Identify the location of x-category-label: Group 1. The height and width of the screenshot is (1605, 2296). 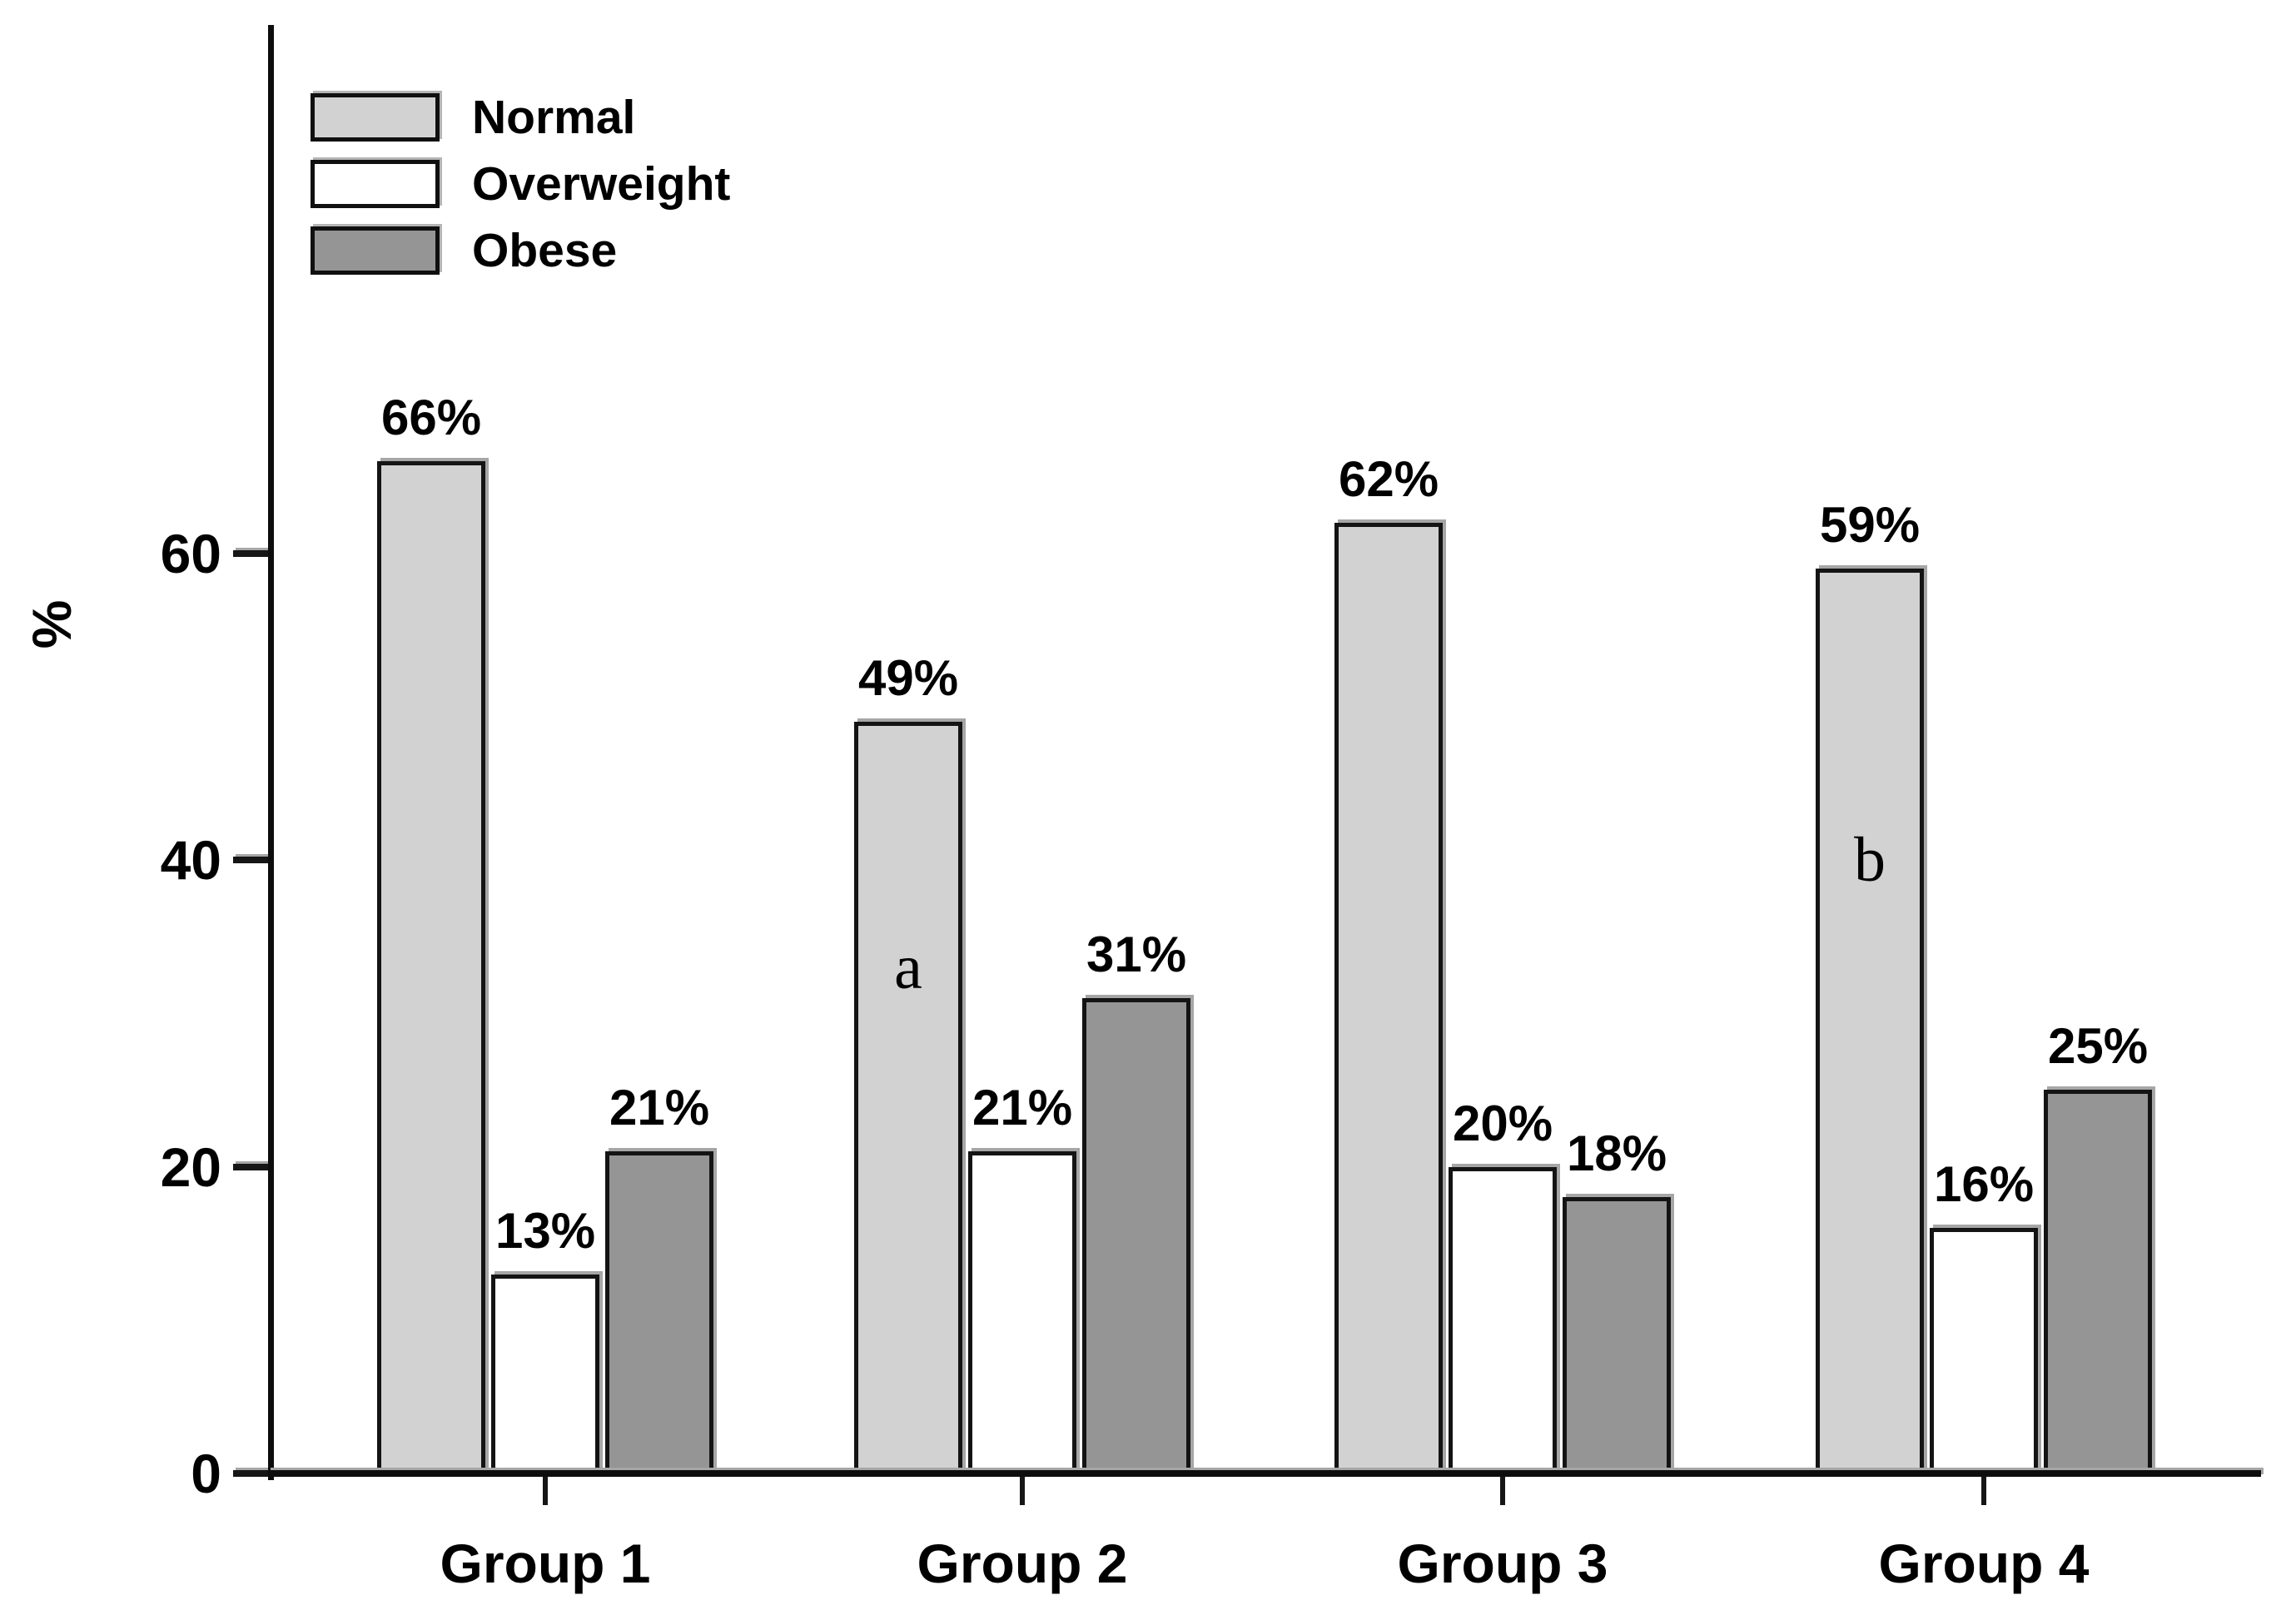
(545, 1563).